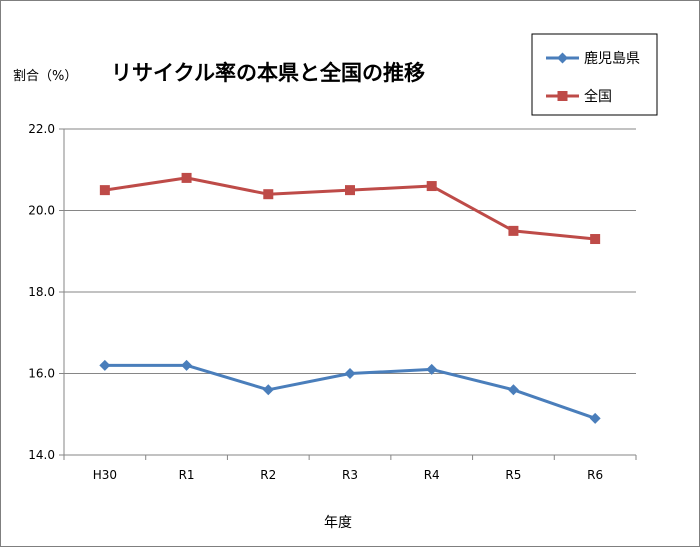 This screenshot has height=548, width=700. Describe the element at coordinates (268, 73) in the screenshot. I see `chart-title: リサイクル率の本県と全国の推移` at that location.